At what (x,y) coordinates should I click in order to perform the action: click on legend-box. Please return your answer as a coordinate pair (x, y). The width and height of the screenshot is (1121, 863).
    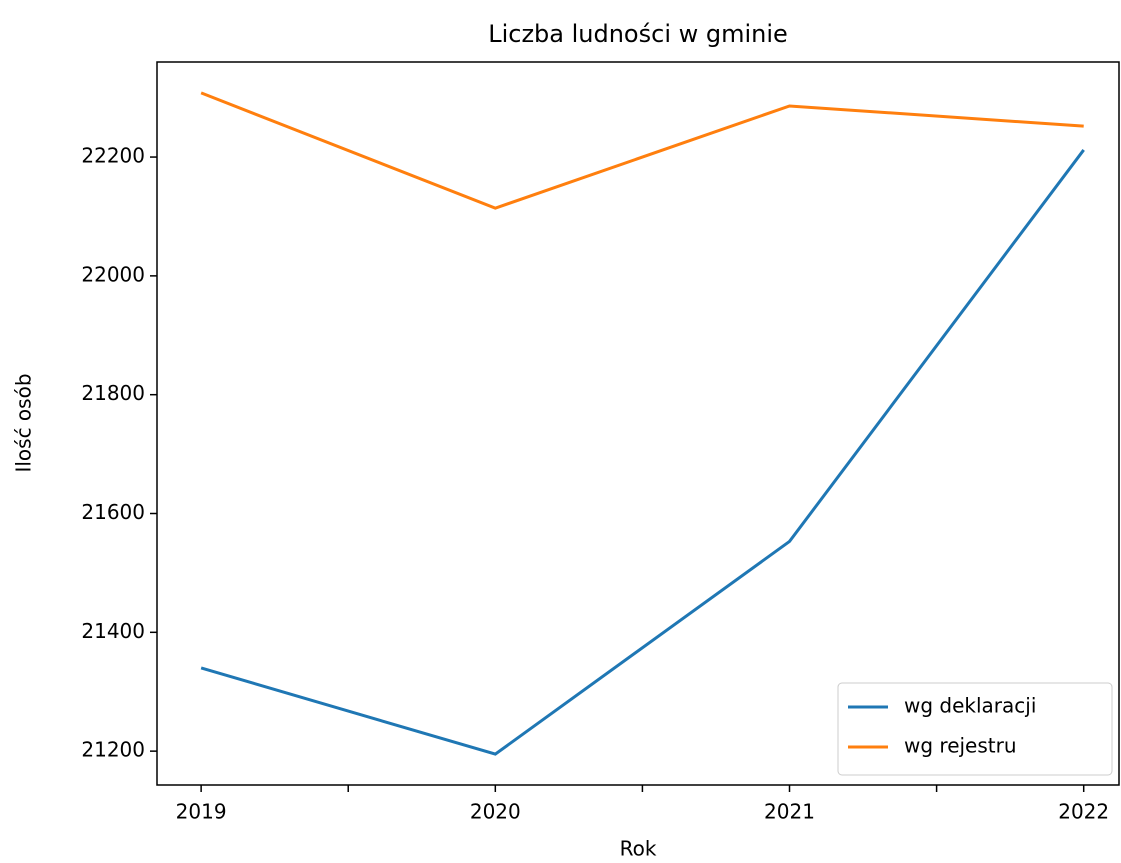
    Looking at the image, I should click on (975, 729).